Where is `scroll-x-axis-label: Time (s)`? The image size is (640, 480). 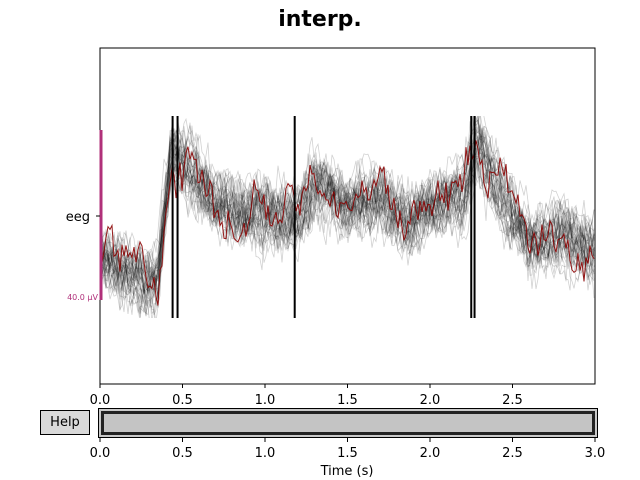
scroll-x-axis-label: Time (s) is located at coordinates (347, 471).